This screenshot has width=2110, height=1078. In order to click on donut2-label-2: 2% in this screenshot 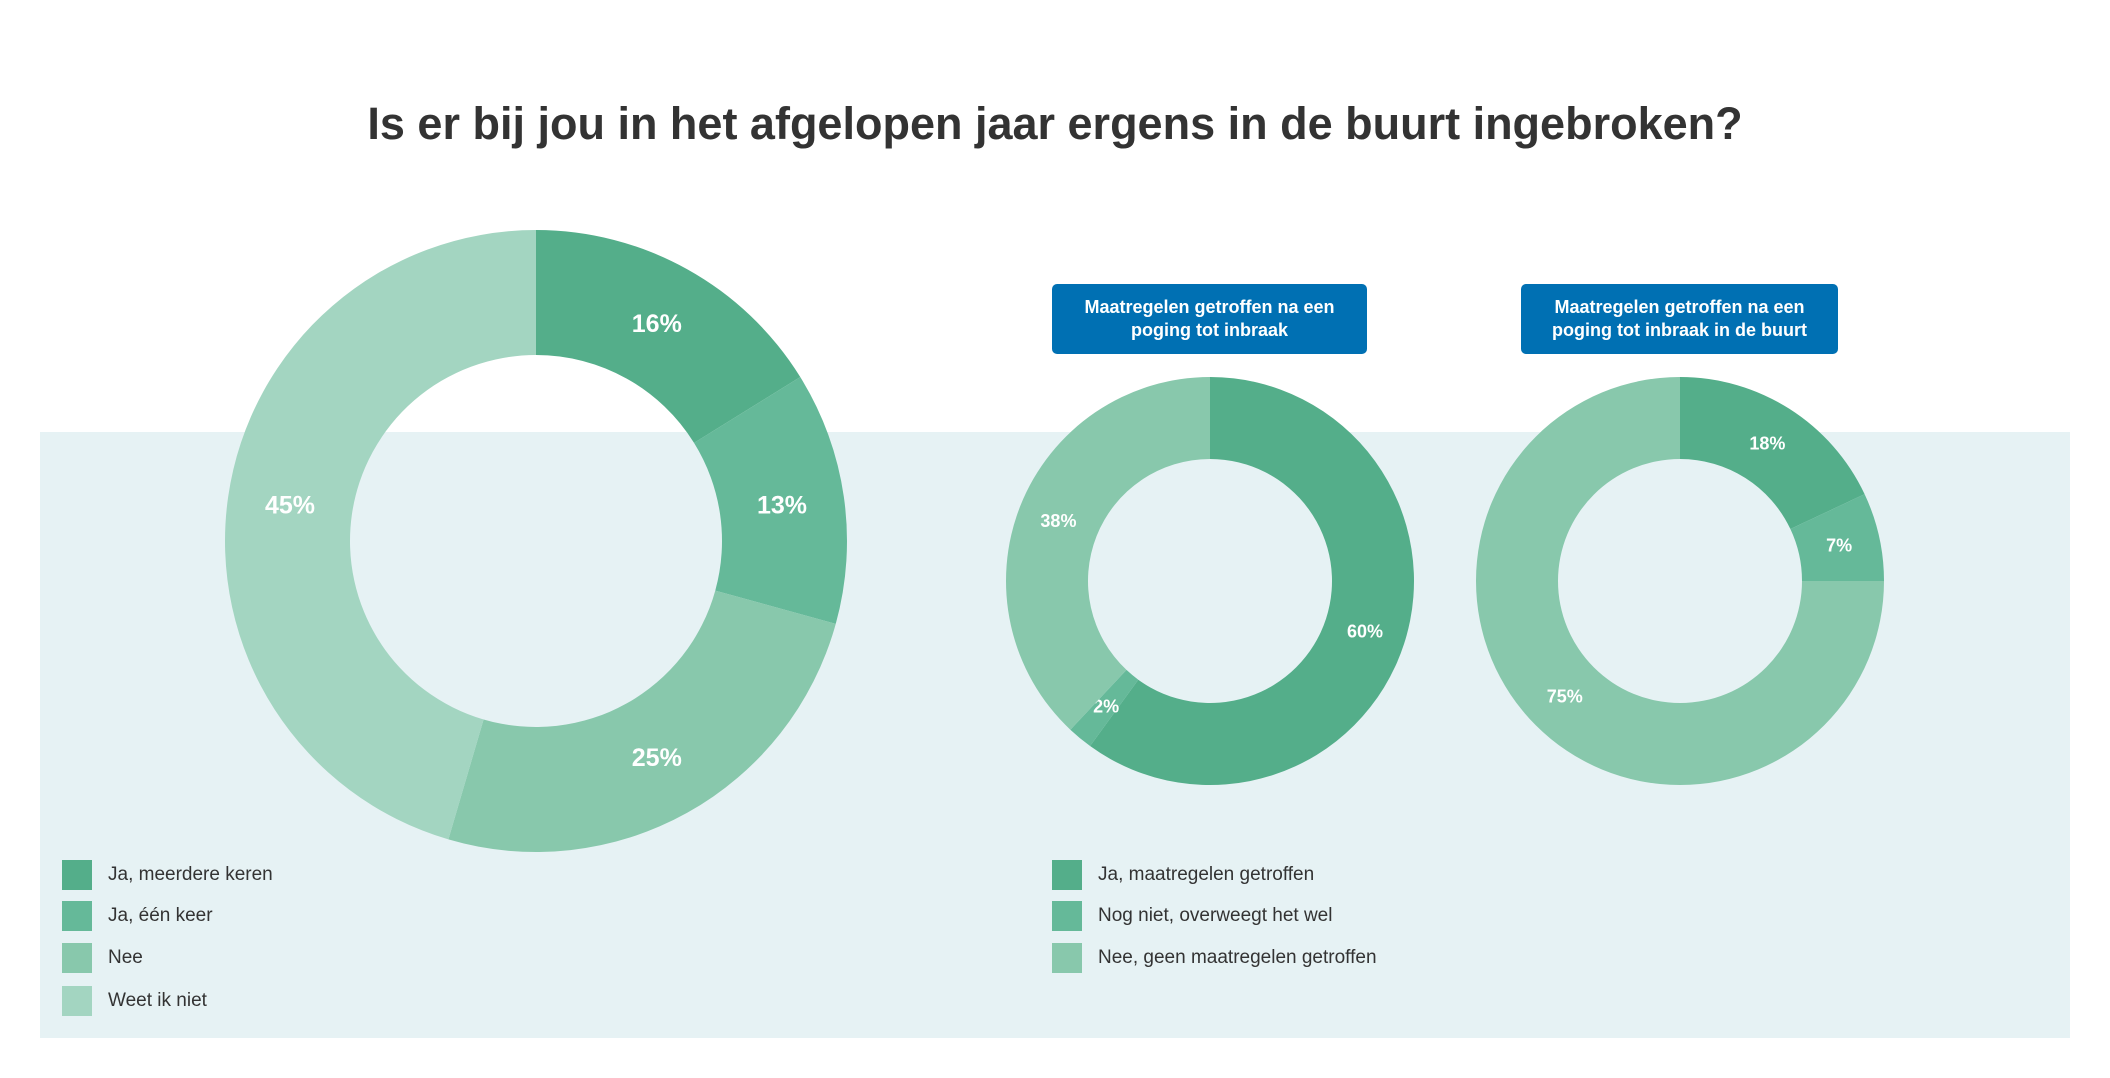, I will do `click(1106, 707)`.